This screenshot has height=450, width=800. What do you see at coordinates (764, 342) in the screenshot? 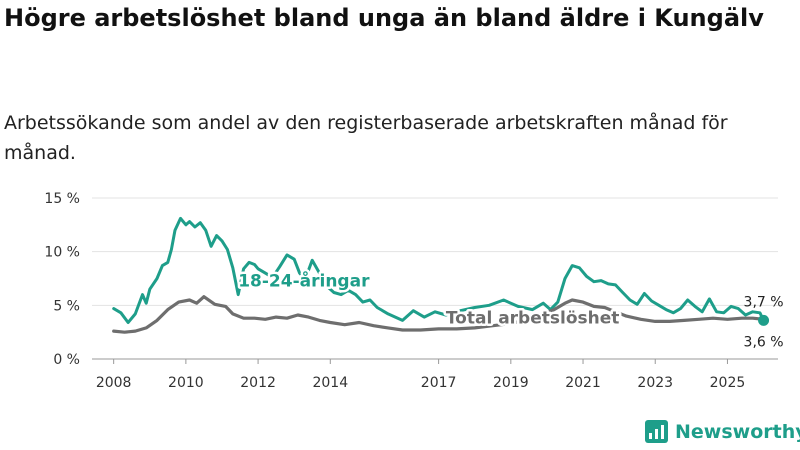
I see `end-label-youth: 3,6 %` at bounding box center [764, 342].